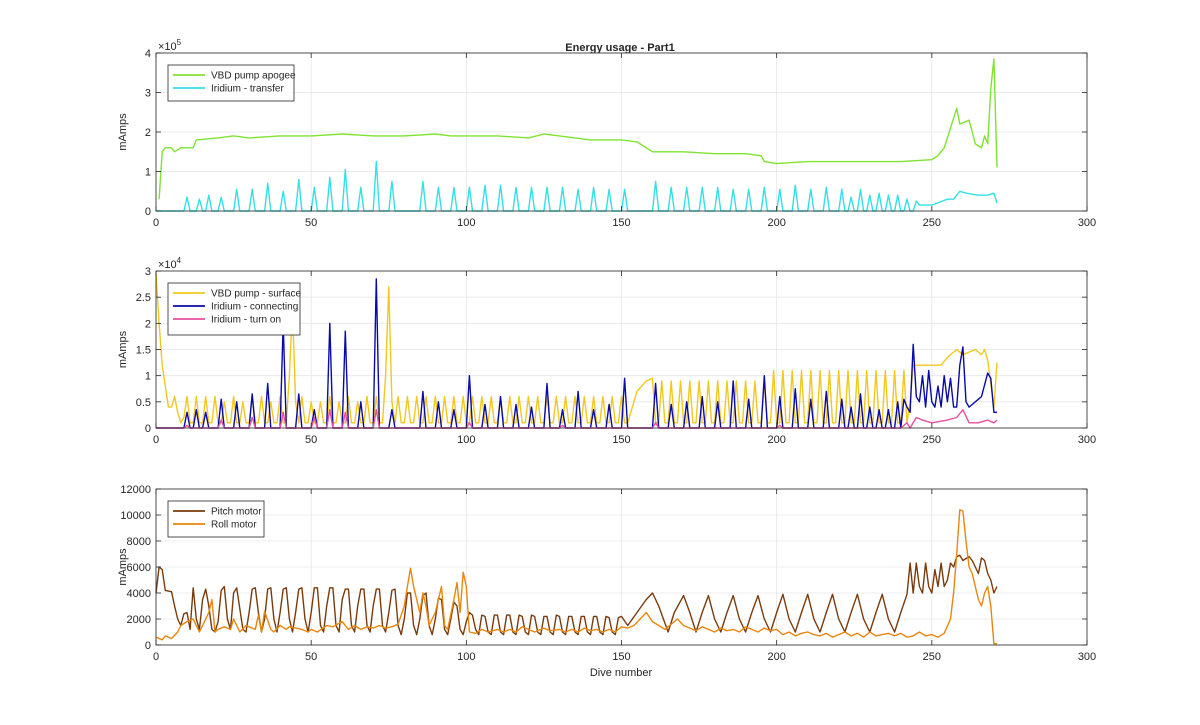  I want to click on x-axis-label: Dive number, so click(621, 673).